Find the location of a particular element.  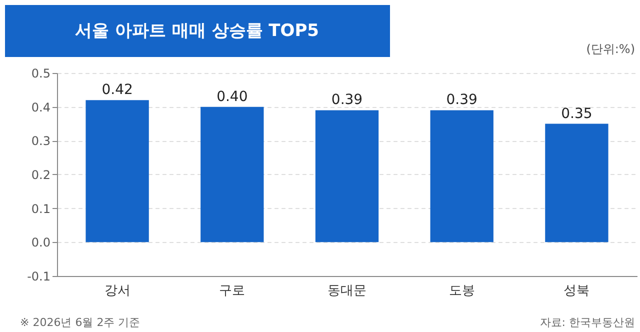

y-tick-label: -0.1 is located at coordinates (38, 277).